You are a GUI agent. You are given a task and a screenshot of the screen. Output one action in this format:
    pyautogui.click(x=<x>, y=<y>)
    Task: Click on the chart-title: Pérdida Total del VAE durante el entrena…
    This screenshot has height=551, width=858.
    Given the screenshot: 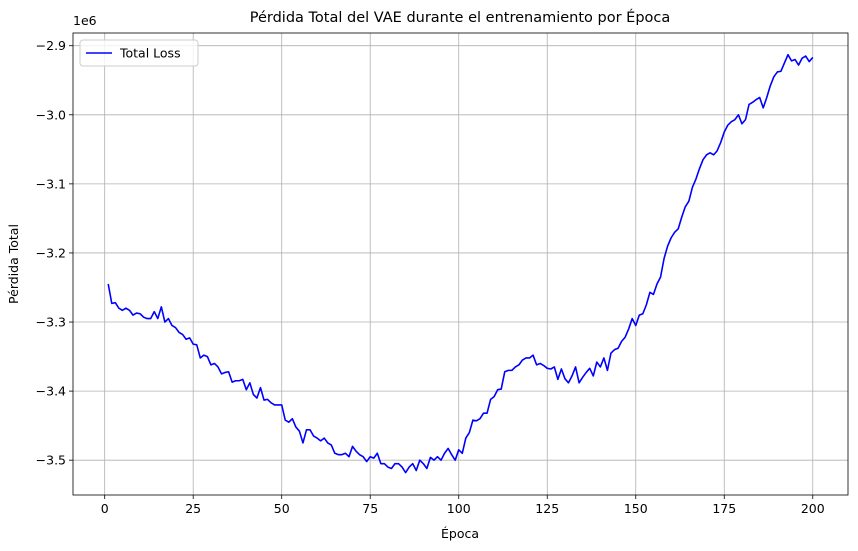 What is the action you would take?
    pyautogui.click(x=460, y=17)
    